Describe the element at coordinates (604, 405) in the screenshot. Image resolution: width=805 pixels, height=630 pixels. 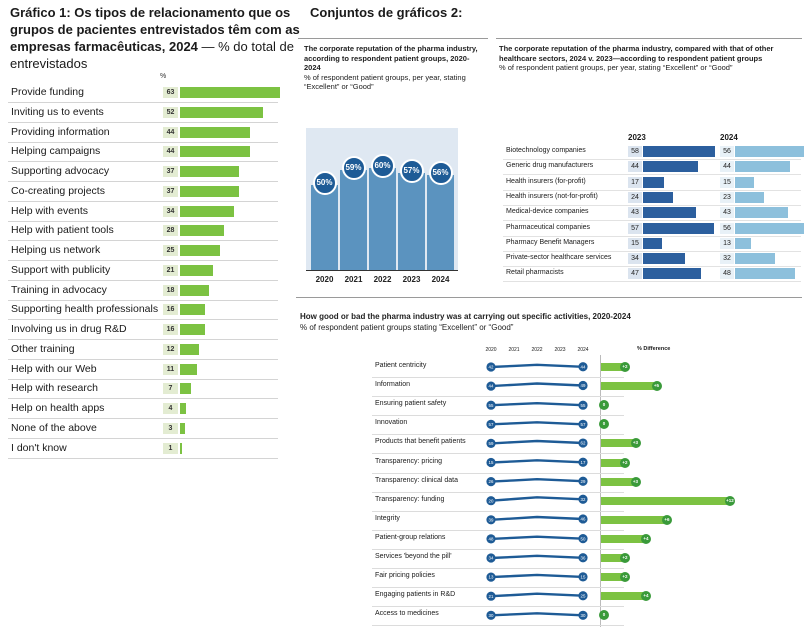
I see `panel-c-diff-label: 0` at that location.